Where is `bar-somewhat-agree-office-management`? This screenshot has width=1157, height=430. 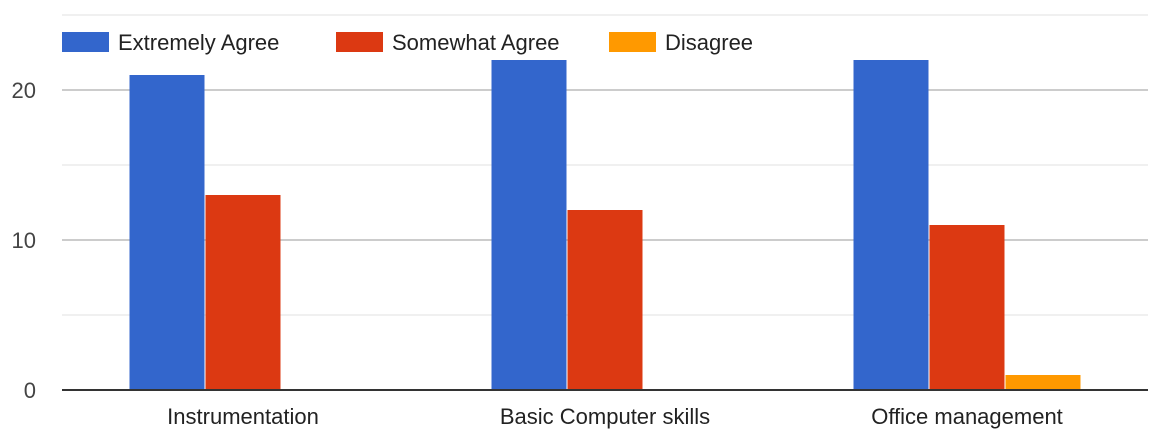
bar-somewhat-agree-office-management is located at coordinates (967, 307).